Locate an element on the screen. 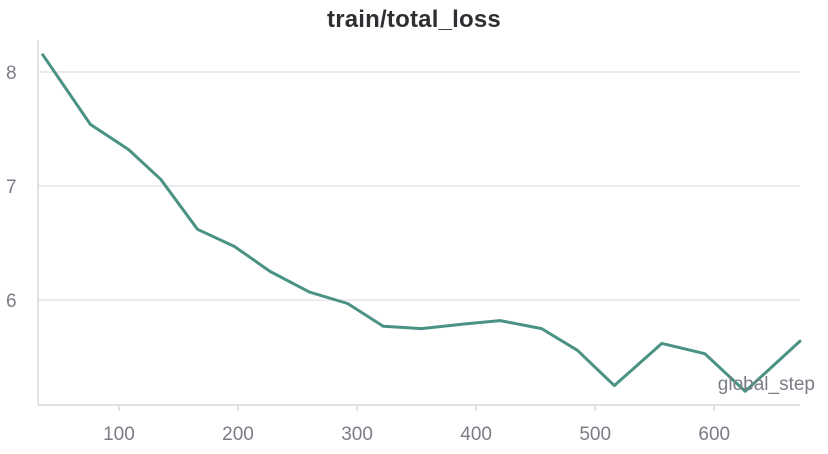 The width and height of the screenshot is (828, 454). x-tick-label: 300 is located at coordinates (357, 434).